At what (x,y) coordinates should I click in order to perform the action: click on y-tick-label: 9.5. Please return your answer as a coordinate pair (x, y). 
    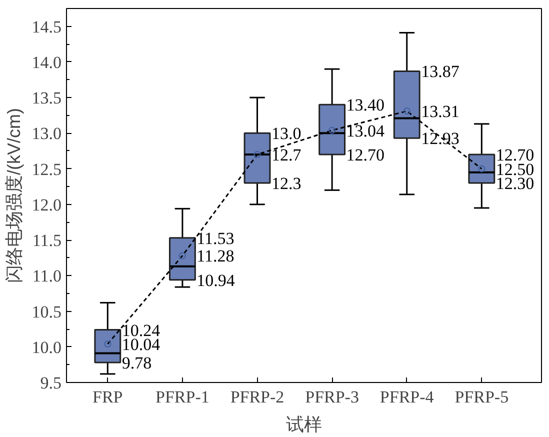
    Looking at the image, I should click on (51, 383).